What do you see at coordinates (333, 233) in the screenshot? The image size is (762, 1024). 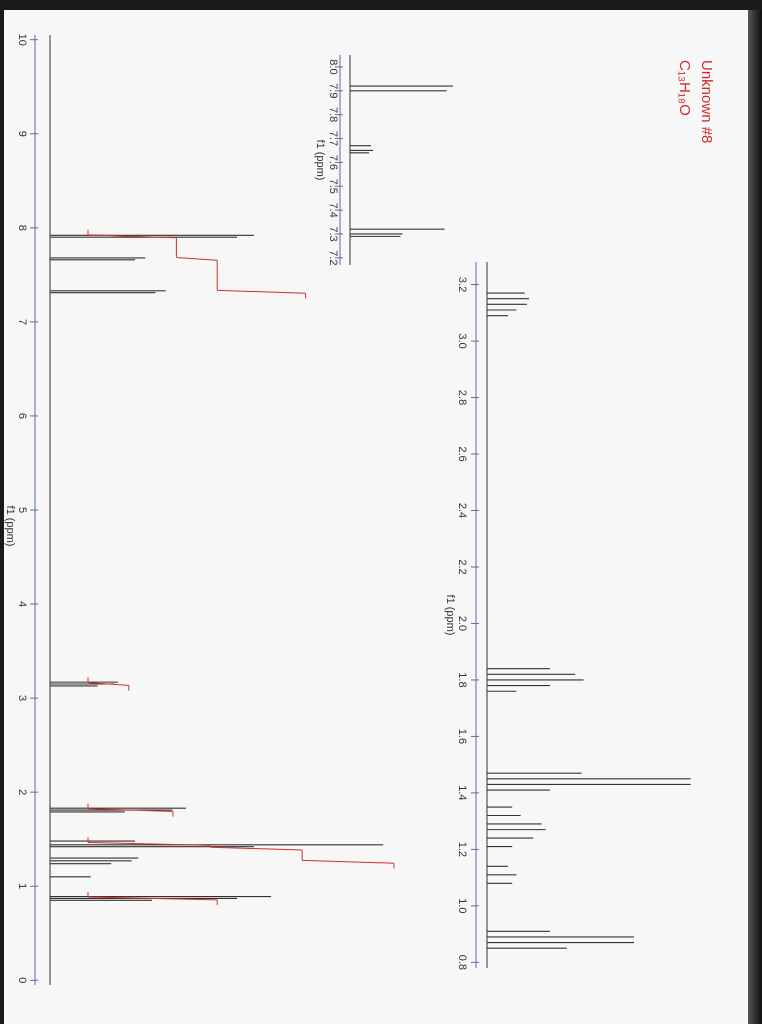 I see `x-tick-label: 7.3` at bounding box center [333, 233].